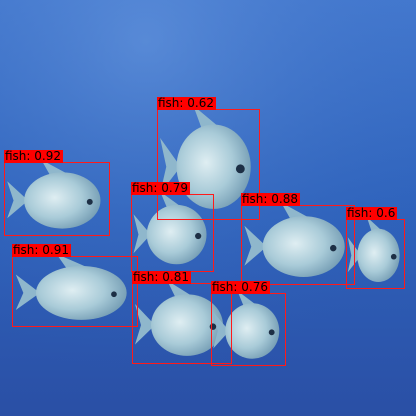  What do you see at coordinates (161, 277) in the screenshot?
I see `detection-label: fish: 0.81` at bounding box center [161, 277].